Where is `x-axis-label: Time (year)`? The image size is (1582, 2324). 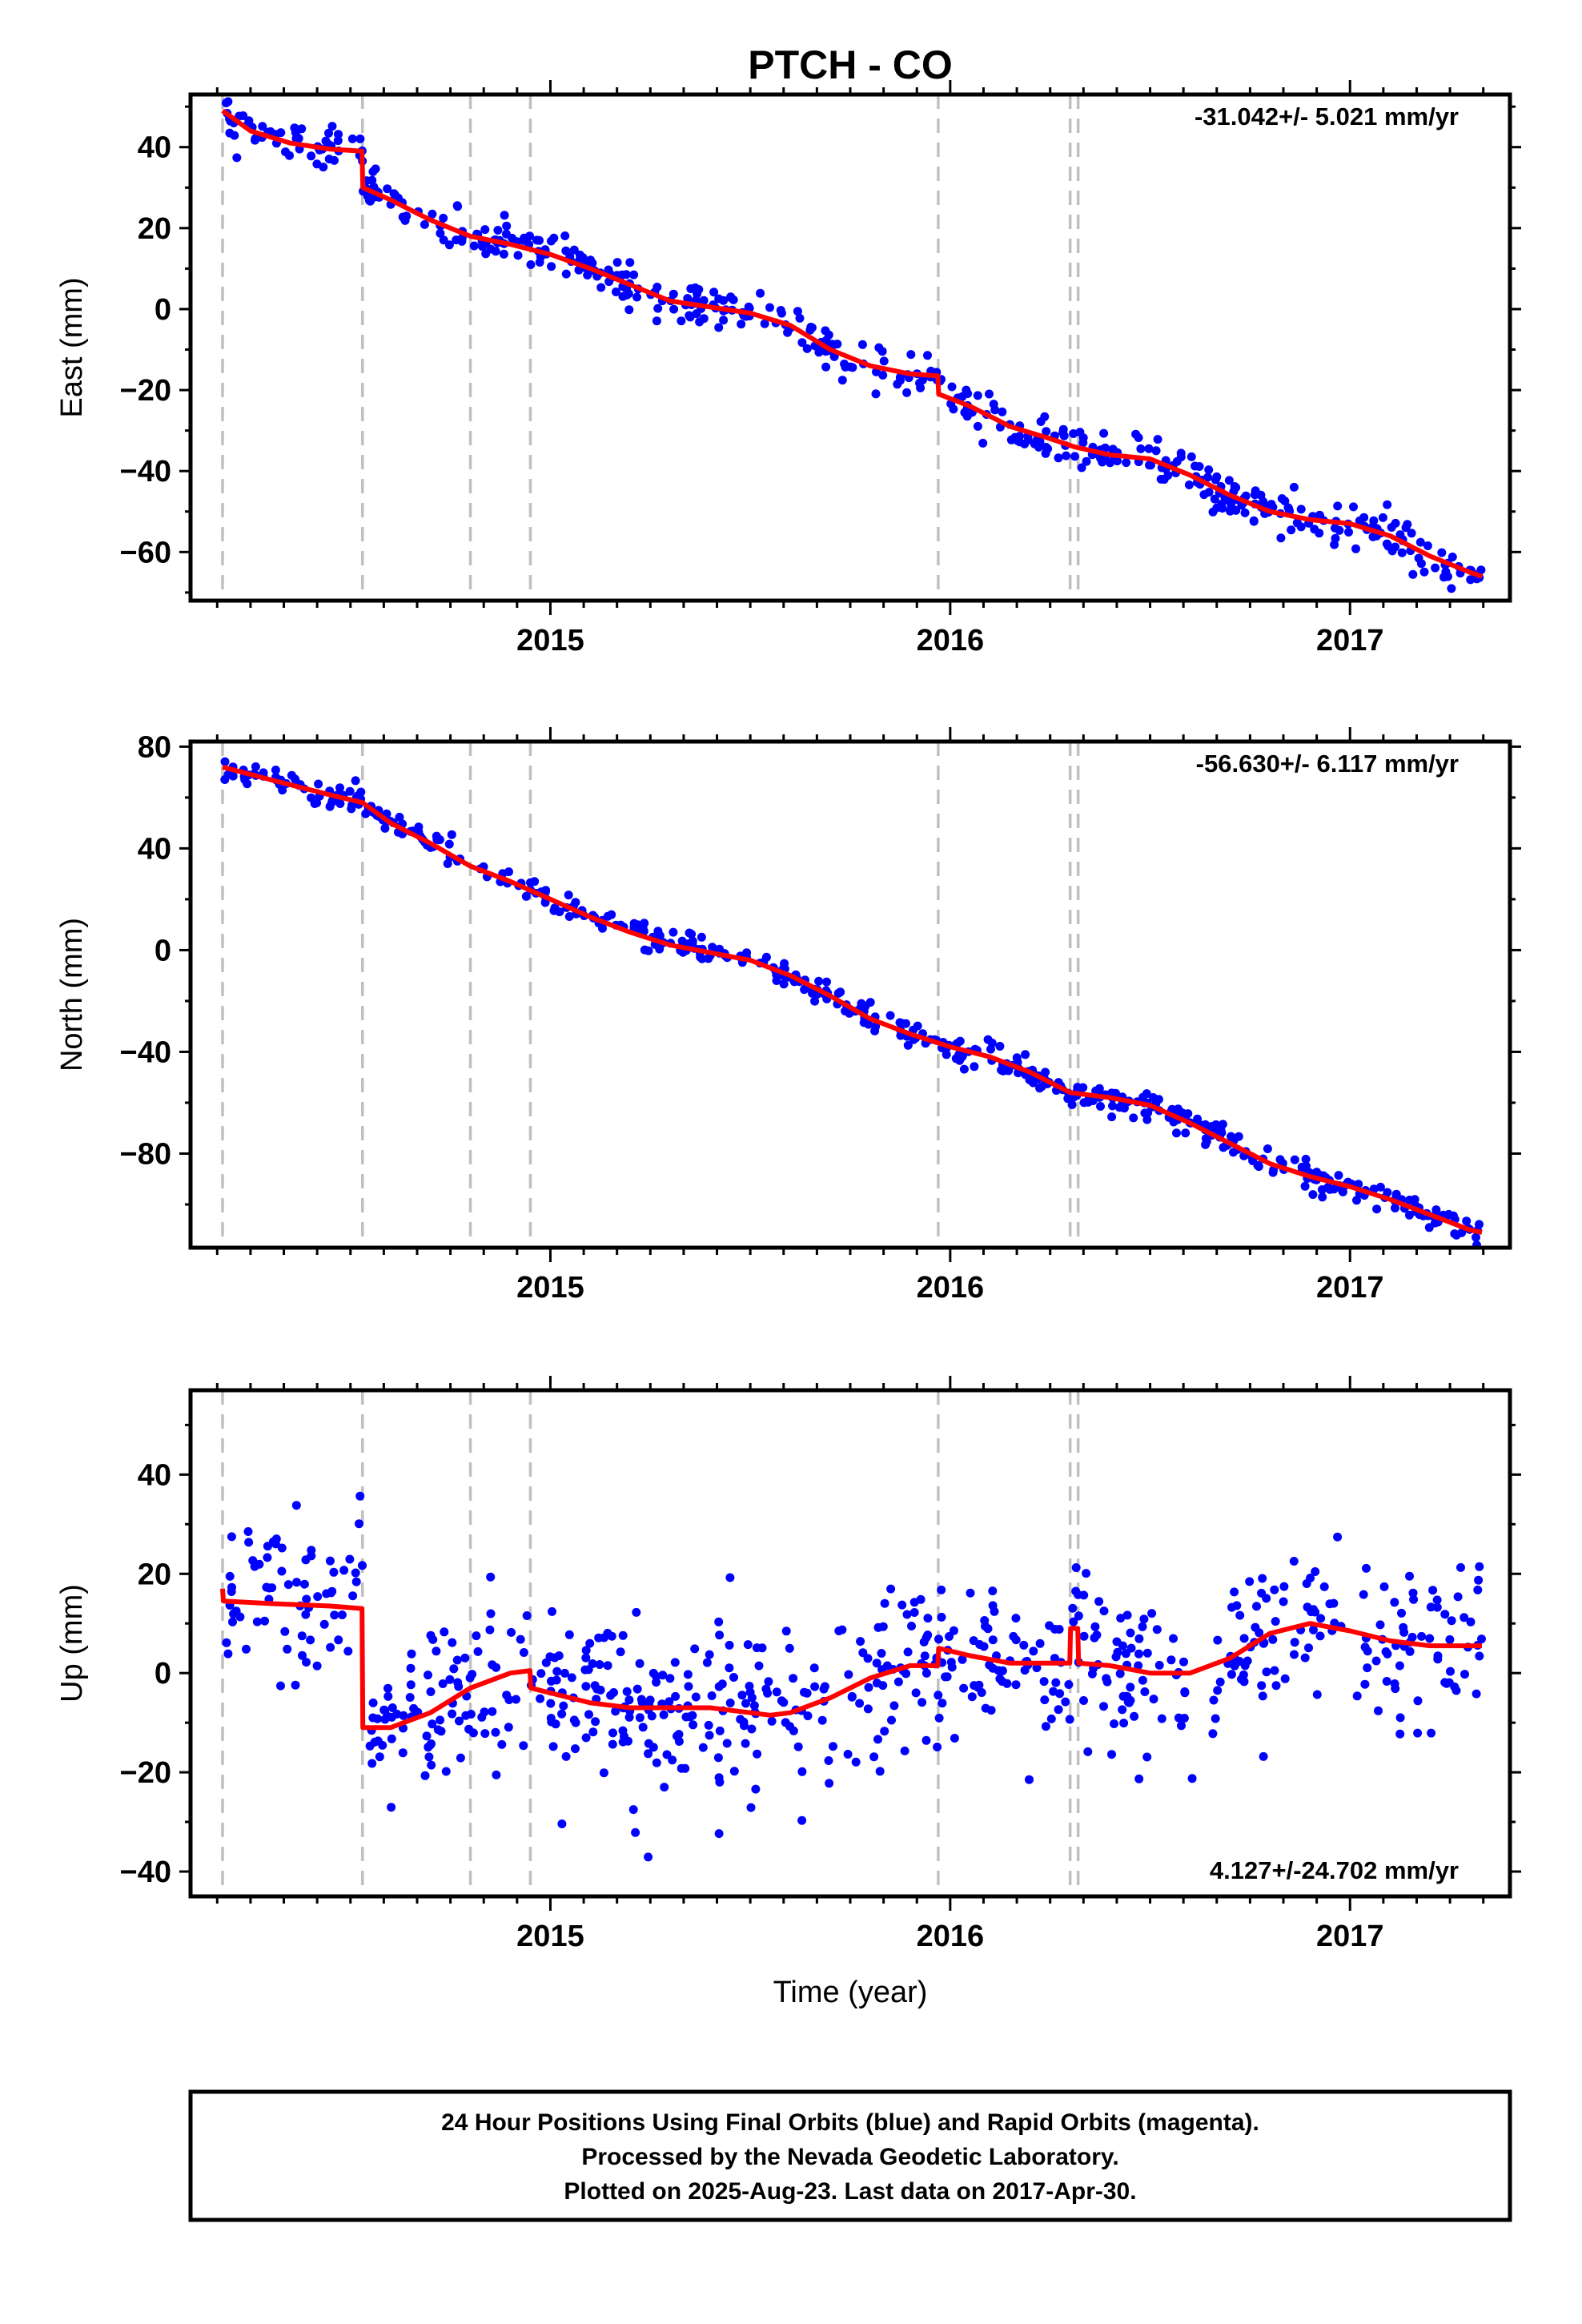 x-axis-label: Time (year) is located at coordinates (850, 1992).